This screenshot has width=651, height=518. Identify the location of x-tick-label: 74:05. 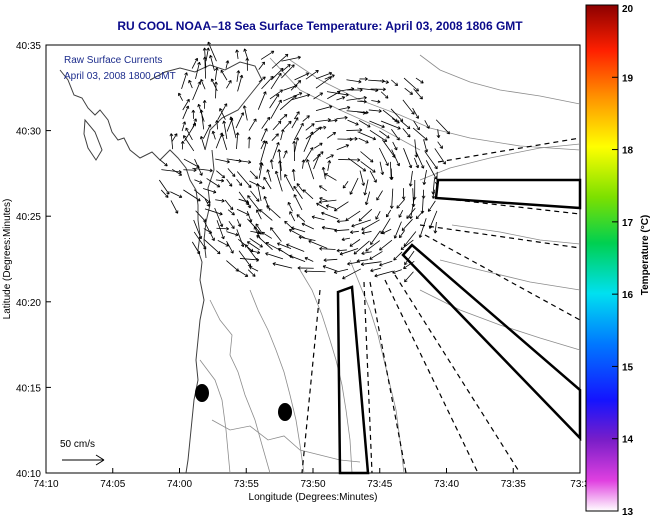
(112, 484).